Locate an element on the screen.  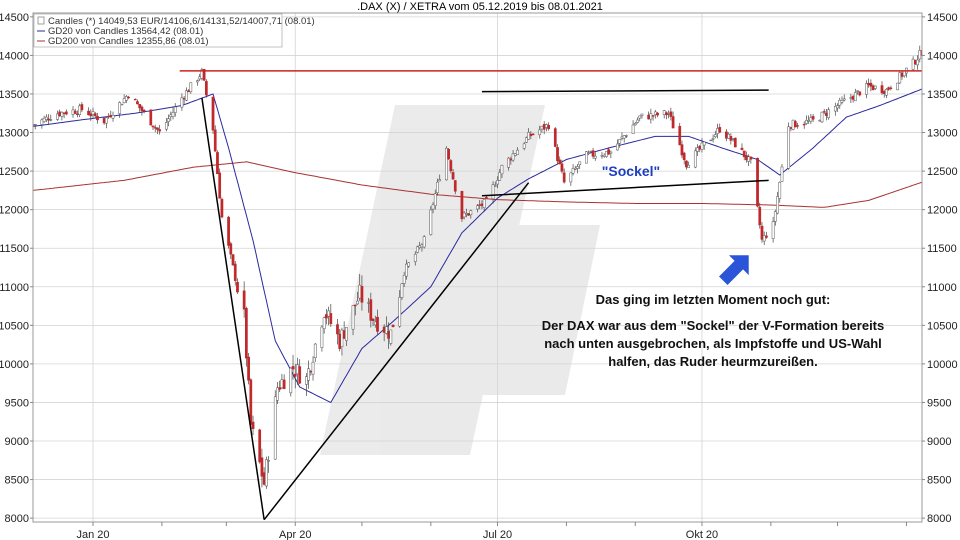
legend-swatch is located at coordinates (41, 20).